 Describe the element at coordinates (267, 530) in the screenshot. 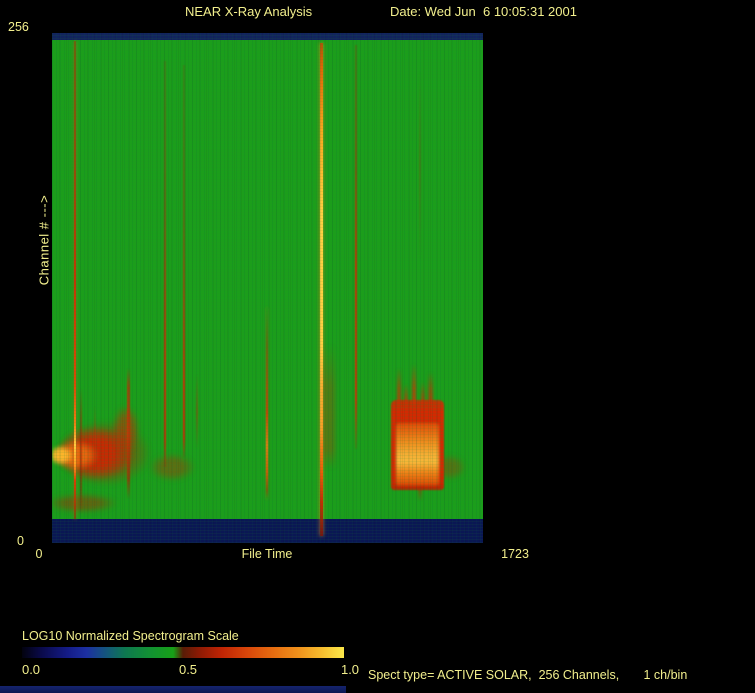

I see `bottom-band` at that location.